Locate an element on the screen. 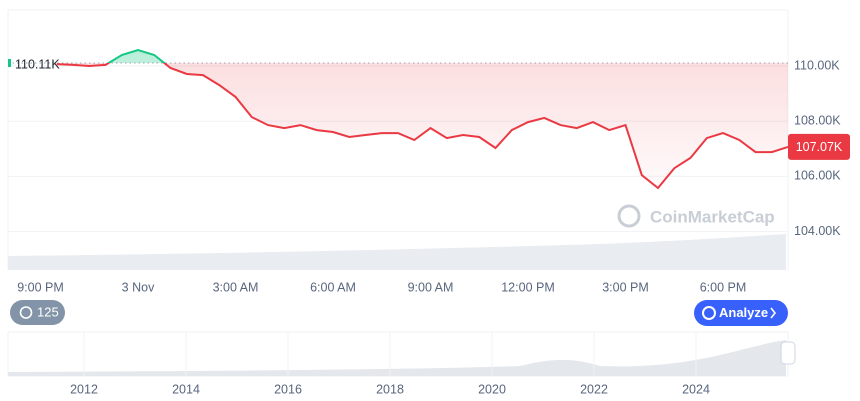  analyze-label: Analyze is located at coordinates (743, 312).